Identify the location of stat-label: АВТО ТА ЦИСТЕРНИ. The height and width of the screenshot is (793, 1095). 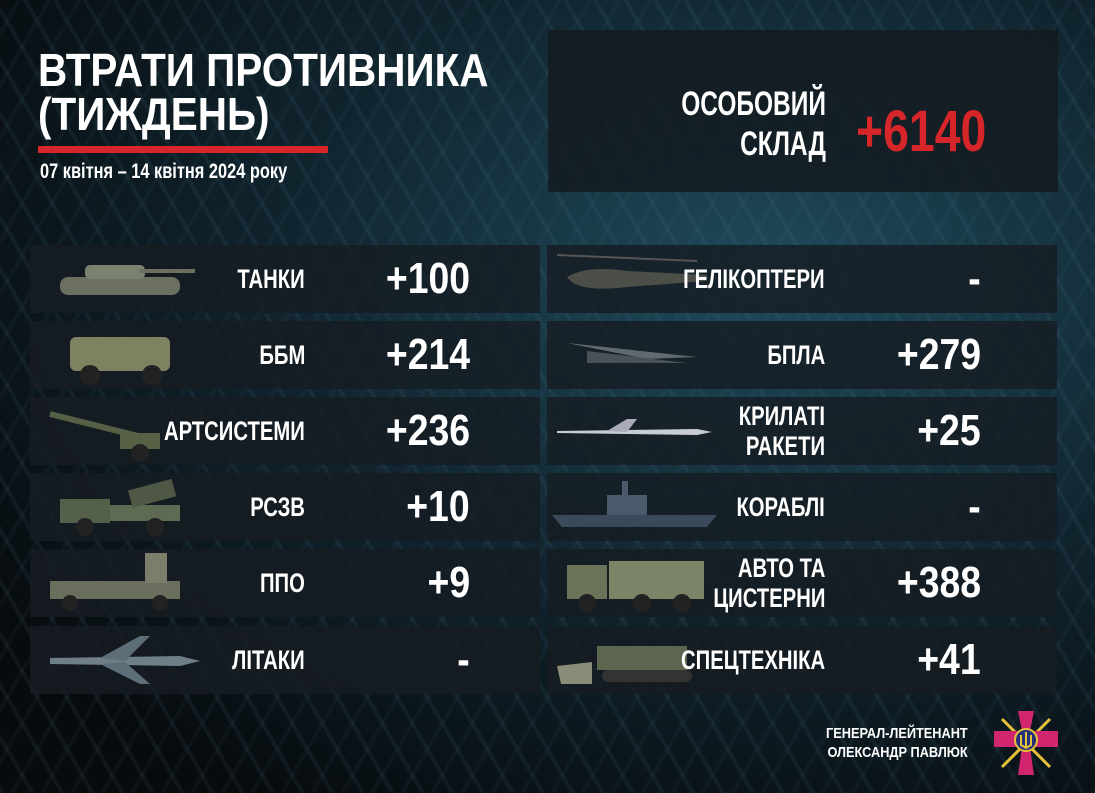
(768, 583).